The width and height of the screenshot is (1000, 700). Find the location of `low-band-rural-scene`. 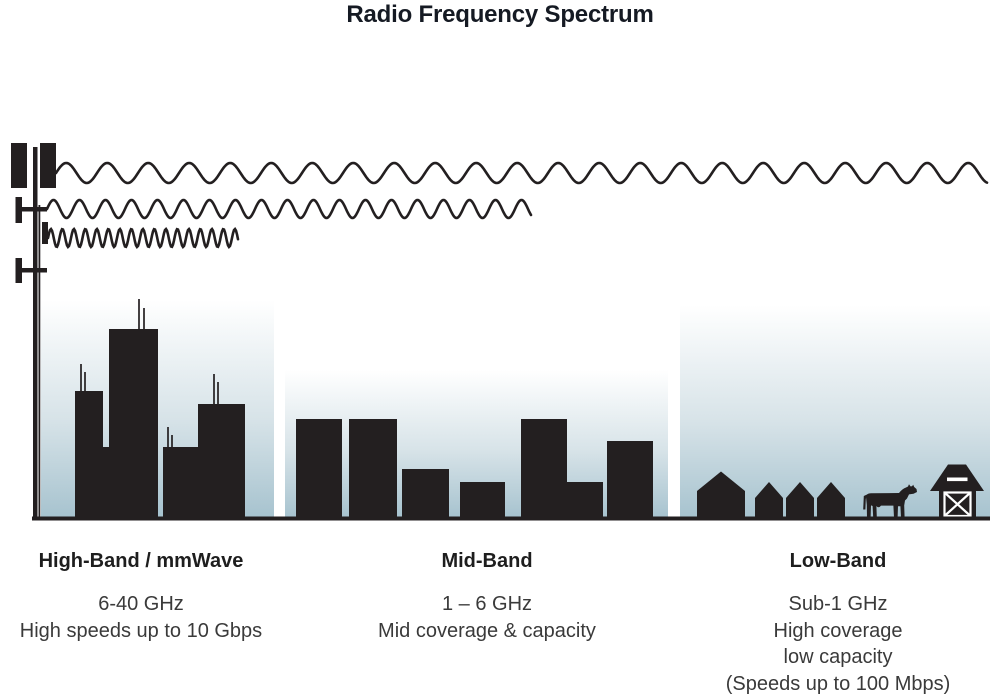

low-band-rural-scene is located at coordinates (840, 491).